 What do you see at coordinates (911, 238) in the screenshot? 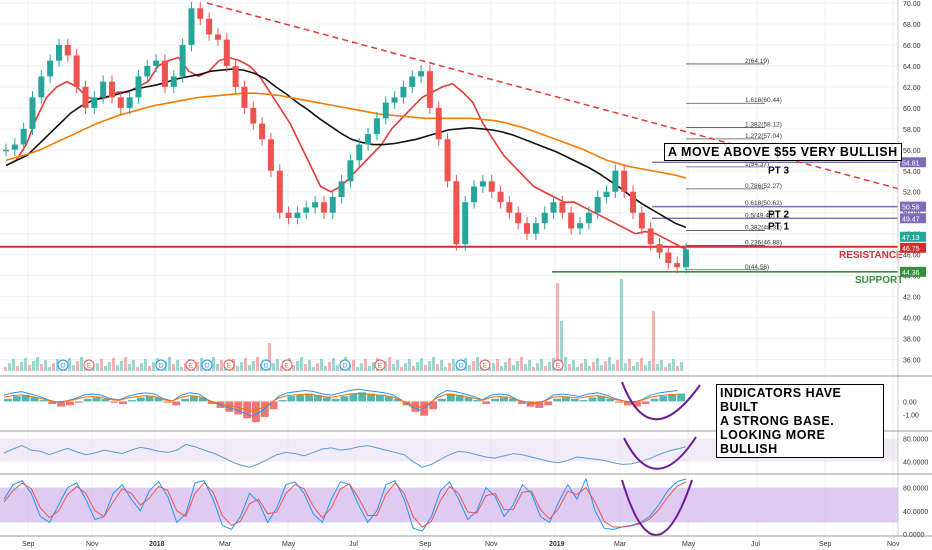
I see `last-price-tag-text: 47.13` at bounding box center [911, 238].